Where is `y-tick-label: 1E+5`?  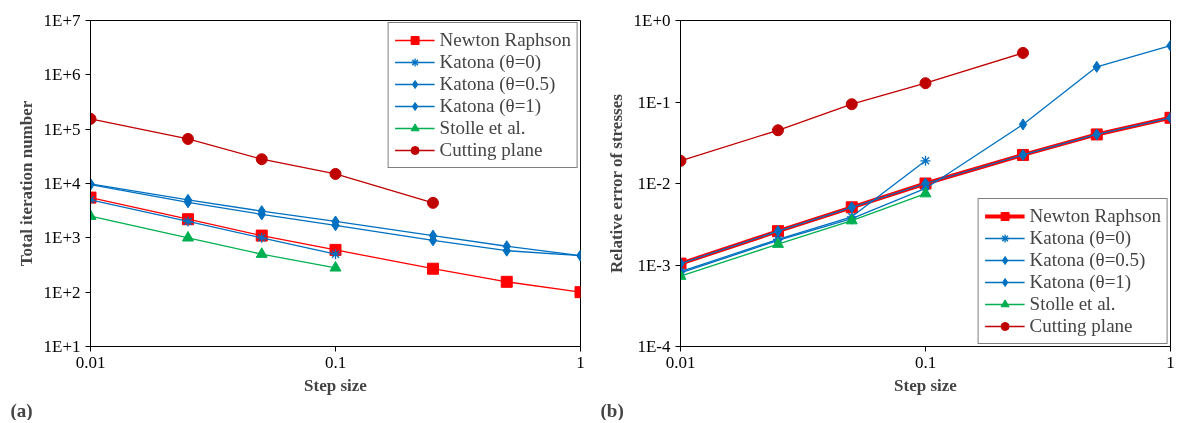
y-tick-label: 1E+5 is located at coordinates (62, 129).